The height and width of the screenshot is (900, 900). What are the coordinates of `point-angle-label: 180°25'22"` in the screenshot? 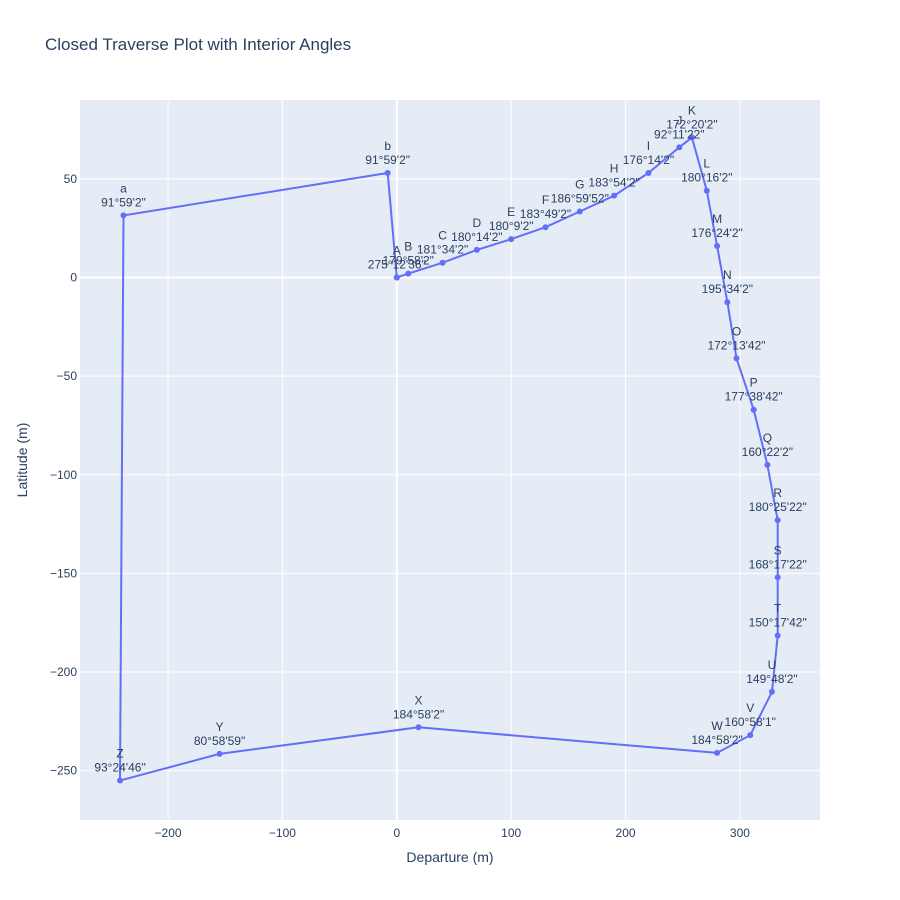 It's located at (778, 507).